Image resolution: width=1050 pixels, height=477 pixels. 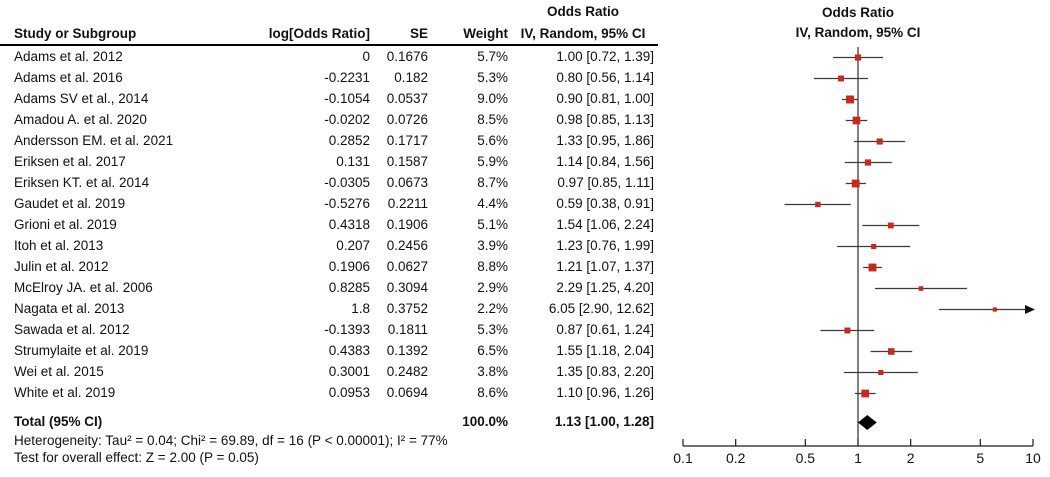 What do you see at coordinates (407, 203) in the screenshot?
I see `se-value: 0.2211` at bounding box center [407, 203].